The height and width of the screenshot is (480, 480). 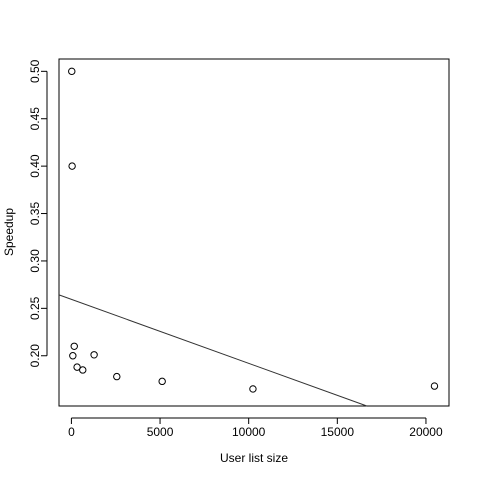 I want to click on x-axis: 0 5000 10000 15000 20000, so click(x=255, y=428).